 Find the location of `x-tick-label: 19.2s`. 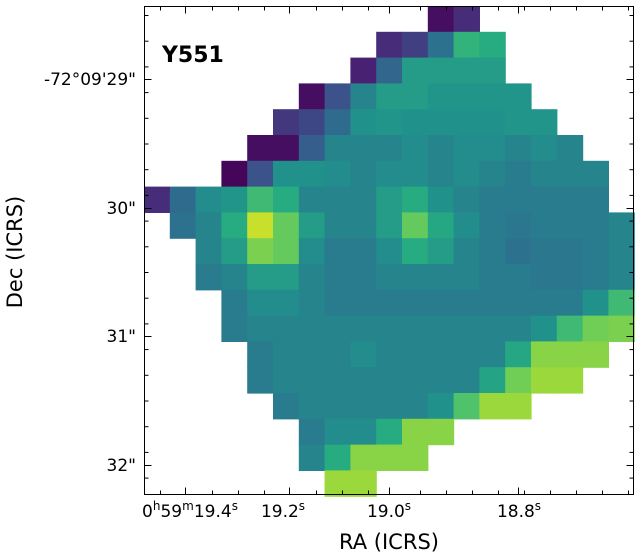

x-tick-label: 19.2s is located at coordinates (283, 510).